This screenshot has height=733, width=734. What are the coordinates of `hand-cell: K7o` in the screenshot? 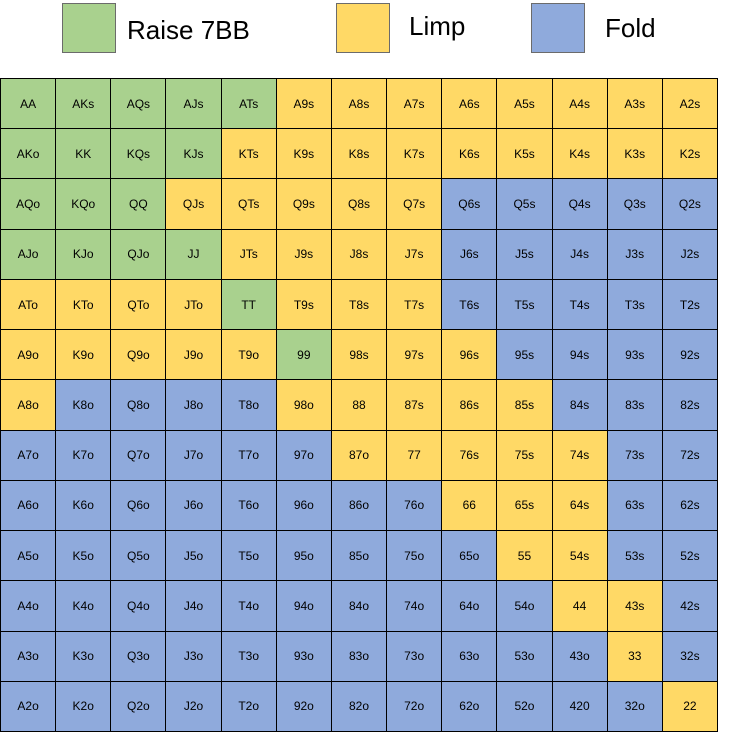 It's located at (84, 455).